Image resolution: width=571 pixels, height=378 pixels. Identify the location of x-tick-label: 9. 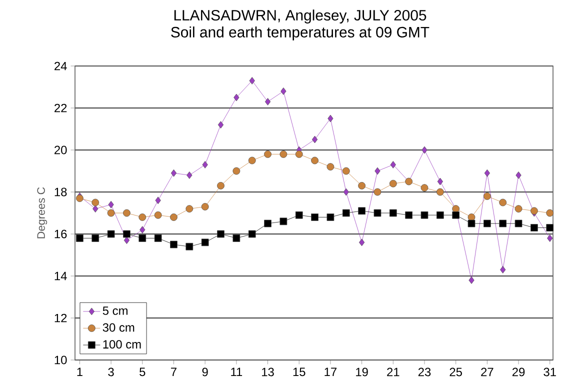
(205, 372).